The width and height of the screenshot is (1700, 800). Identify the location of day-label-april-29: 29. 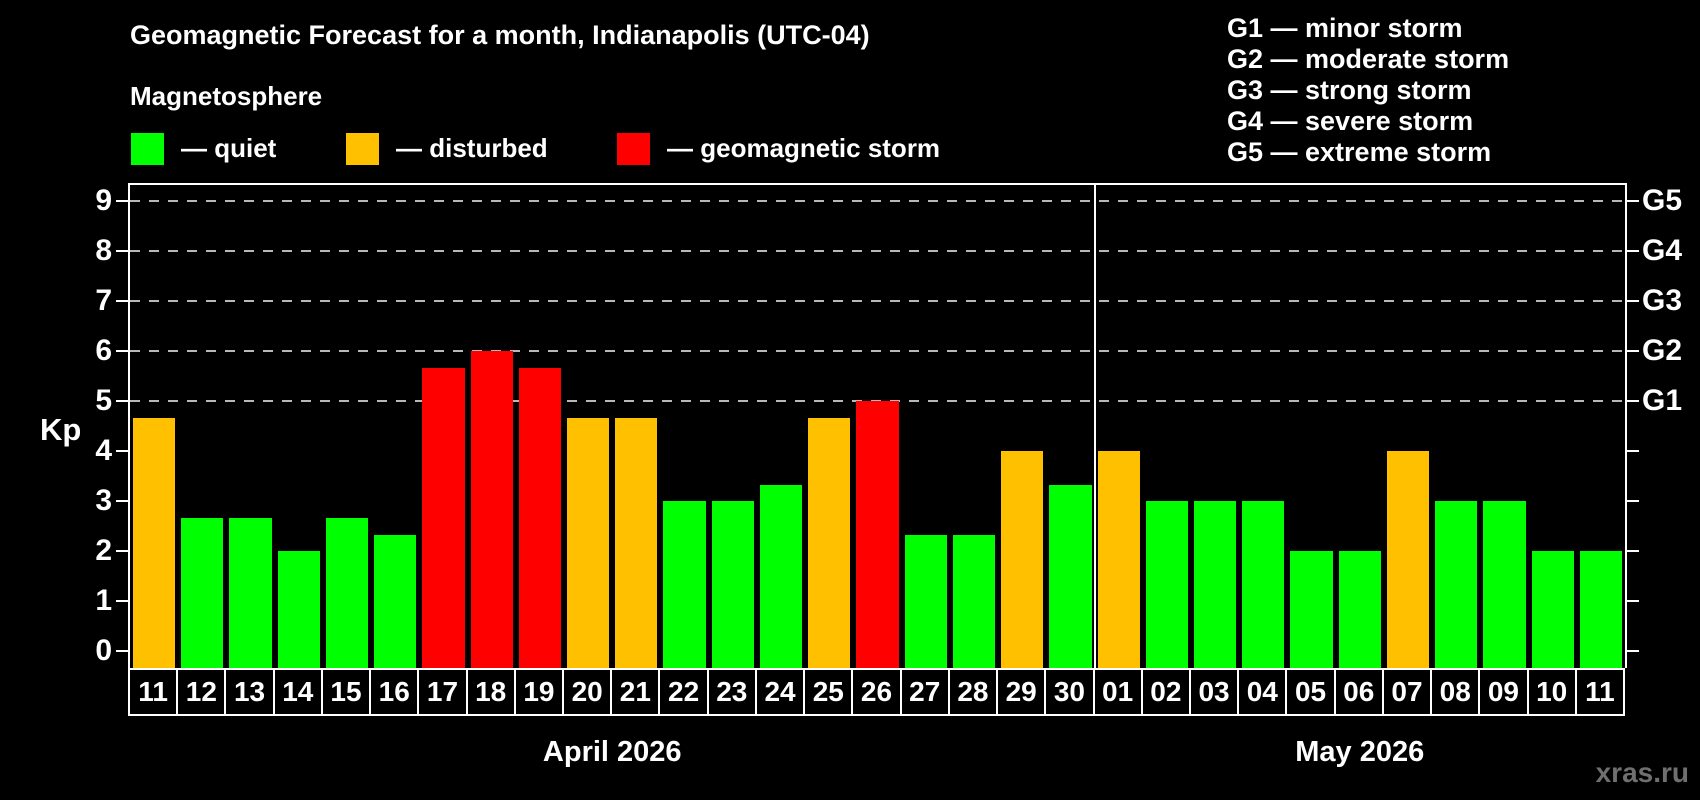
(1021, 692).